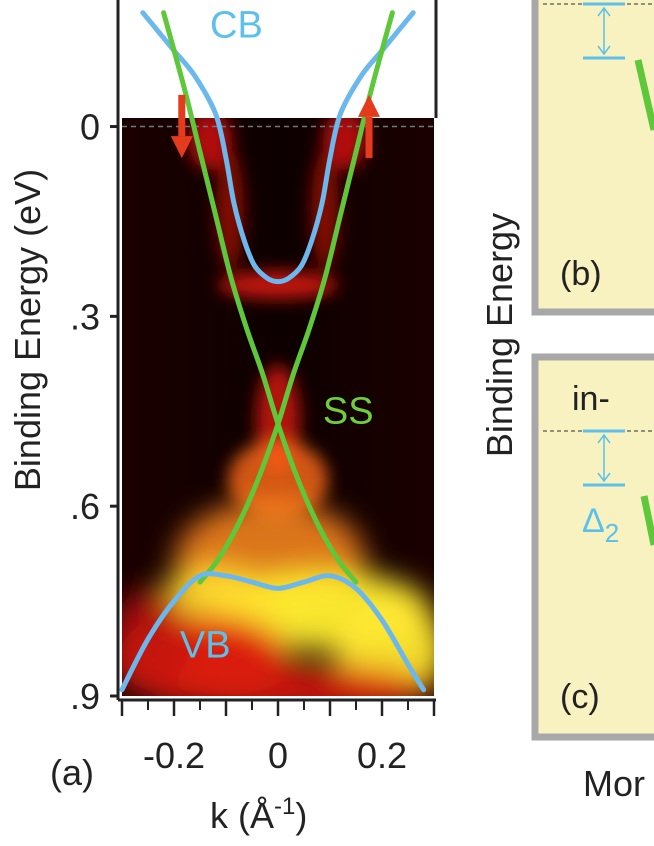 The height and width of the screenshot is (846, 654). I want to click on panel-c-text-in: in-, so click(591, 399).